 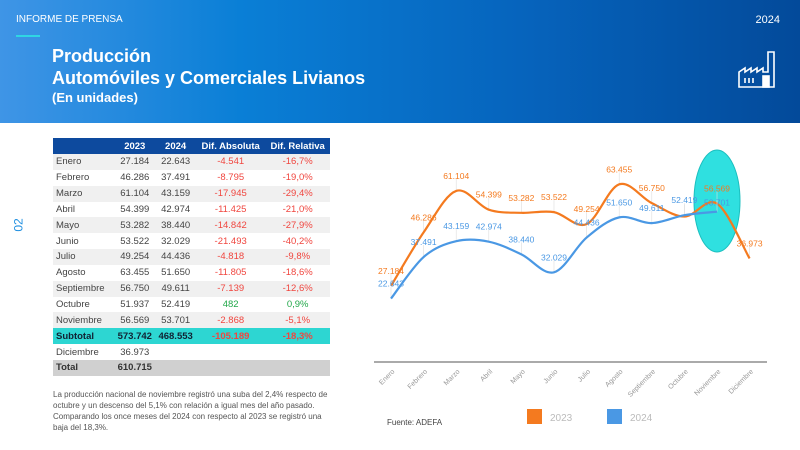 I want to click on table-cell: 44.436, so click(x=176, y=257).